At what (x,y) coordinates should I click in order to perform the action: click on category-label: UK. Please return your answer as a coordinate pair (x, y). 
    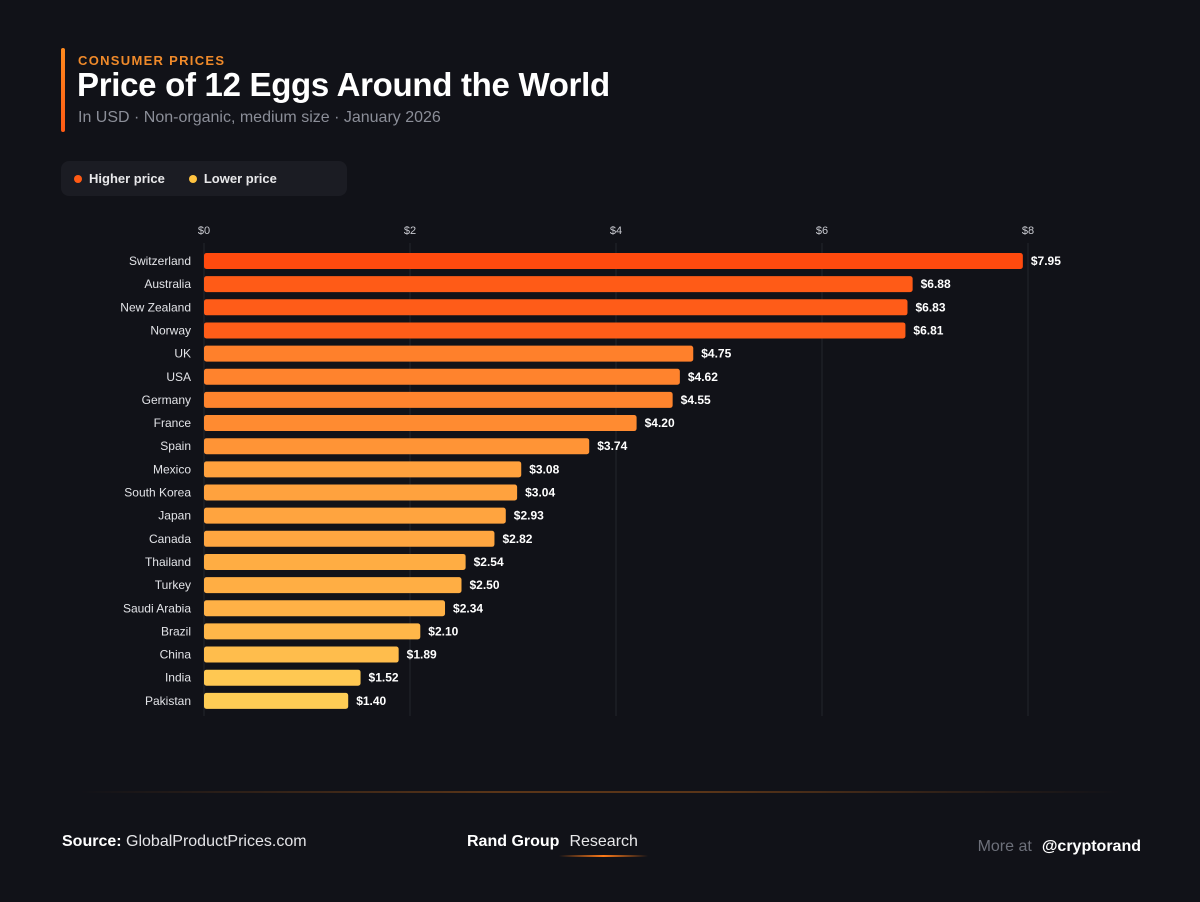
    Looking at the image, I should click on (182, 354).